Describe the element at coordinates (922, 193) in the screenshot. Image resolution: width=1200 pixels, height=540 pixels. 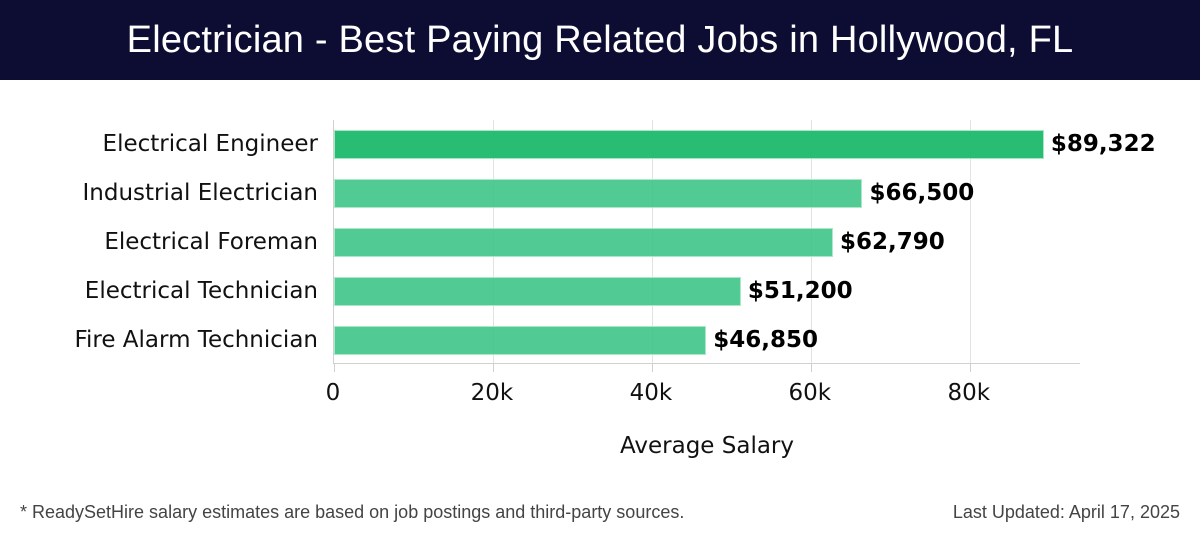
I see `bar-value-label: $66,500` at that location.